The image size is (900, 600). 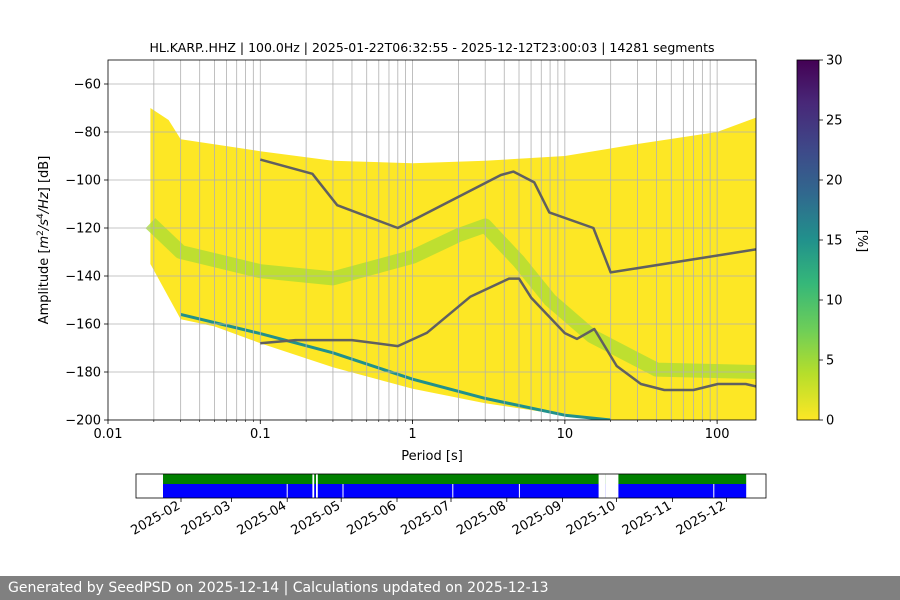 What do you see at coordinates (701, 518) in the screenshot?
I see `coverage-tick-label: 2025-12` at bounding box center [701, 518].